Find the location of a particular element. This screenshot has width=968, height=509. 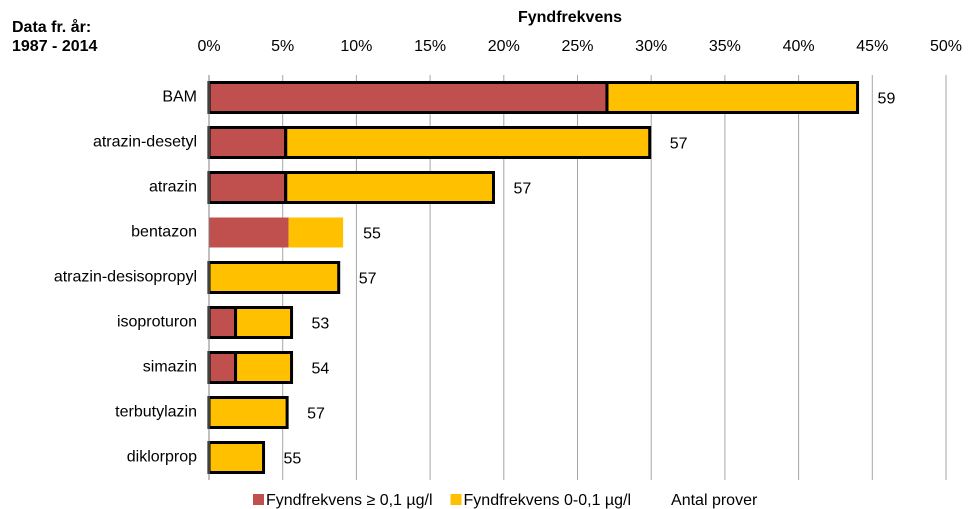

y-tick-label: terbutylazin is located at coordinates (156, 412).